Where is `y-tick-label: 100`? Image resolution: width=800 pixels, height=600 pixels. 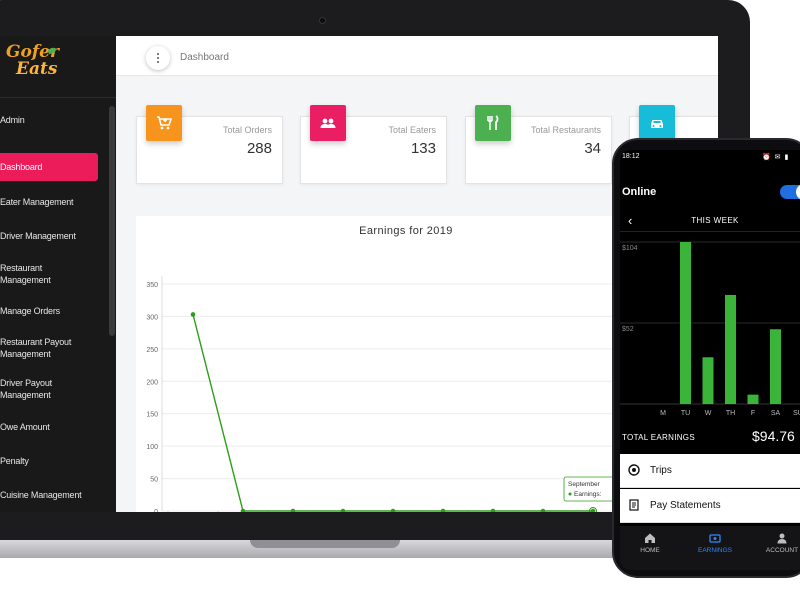
y-tick-label: 100 is located at coordinates (152, 447).